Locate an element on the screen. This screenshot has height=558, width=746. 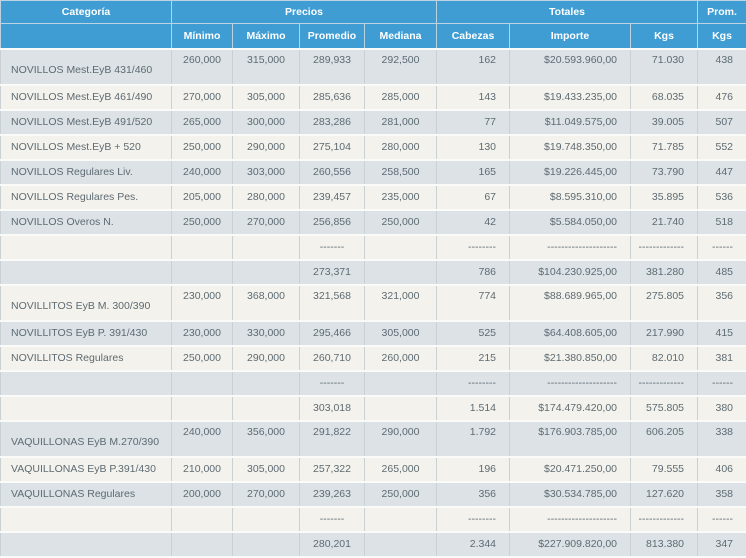
cell-promedio: ------- is located at coordinates (332, 247).